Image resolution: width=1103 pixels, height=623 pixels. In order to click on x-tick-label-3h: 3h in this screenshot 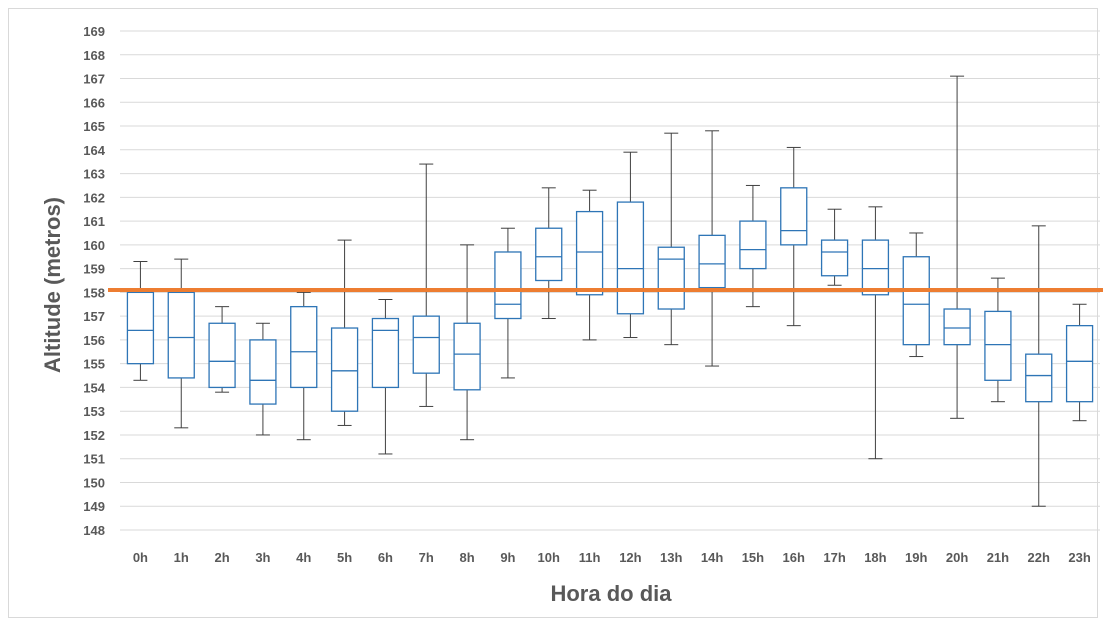, I will do `click(262, 557)`.